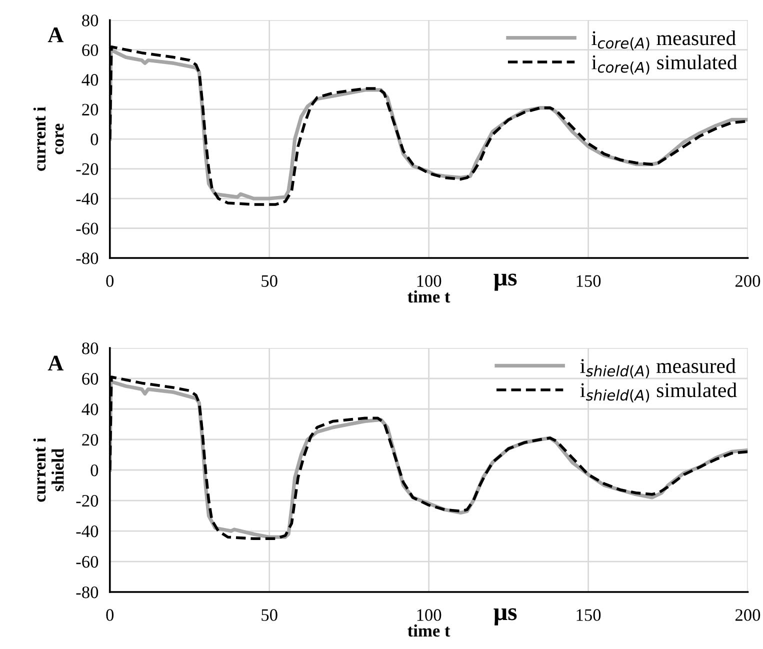 The image size is (763, 649). Describe the element at coordinates (658, 392) in the screenshot. I see `legend-label: i$_{shield(A)}$ simulated` at that location.